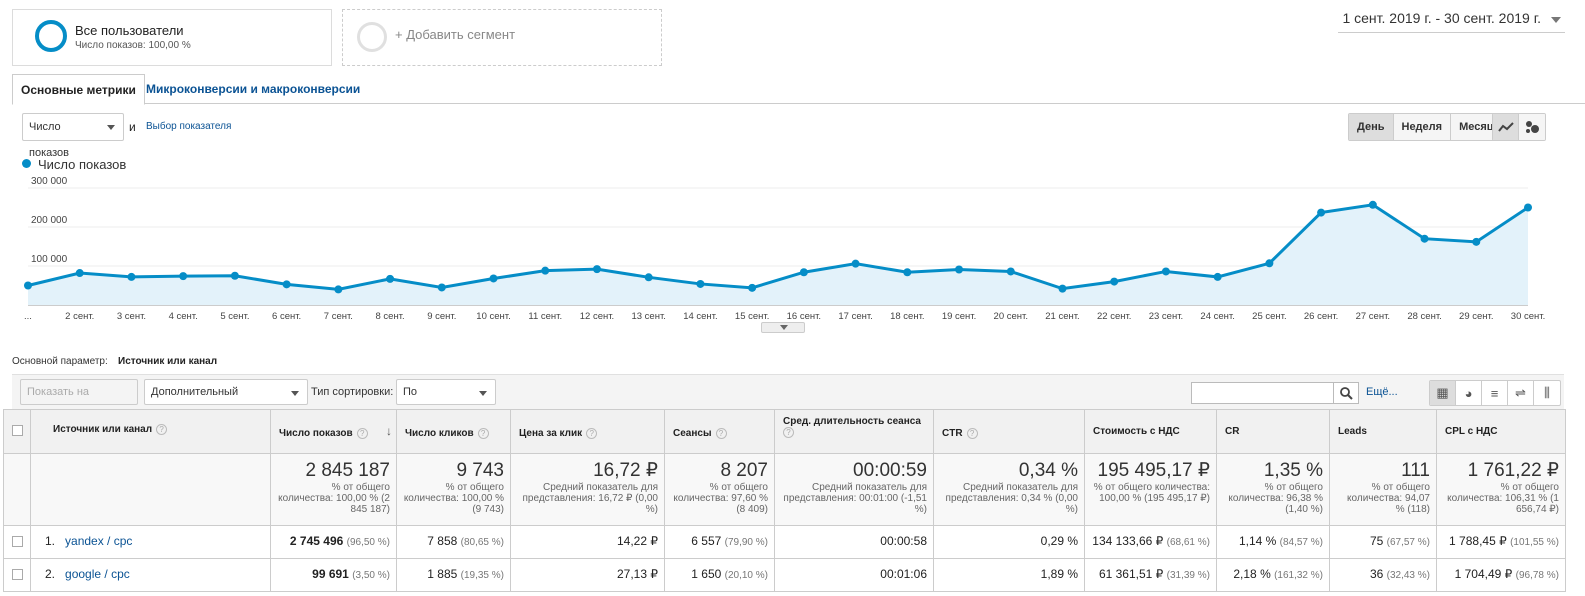 This screenshot has width=1585, height=596. I want to click on col-header-cpc: Цена за клик?, so click(587, 431).